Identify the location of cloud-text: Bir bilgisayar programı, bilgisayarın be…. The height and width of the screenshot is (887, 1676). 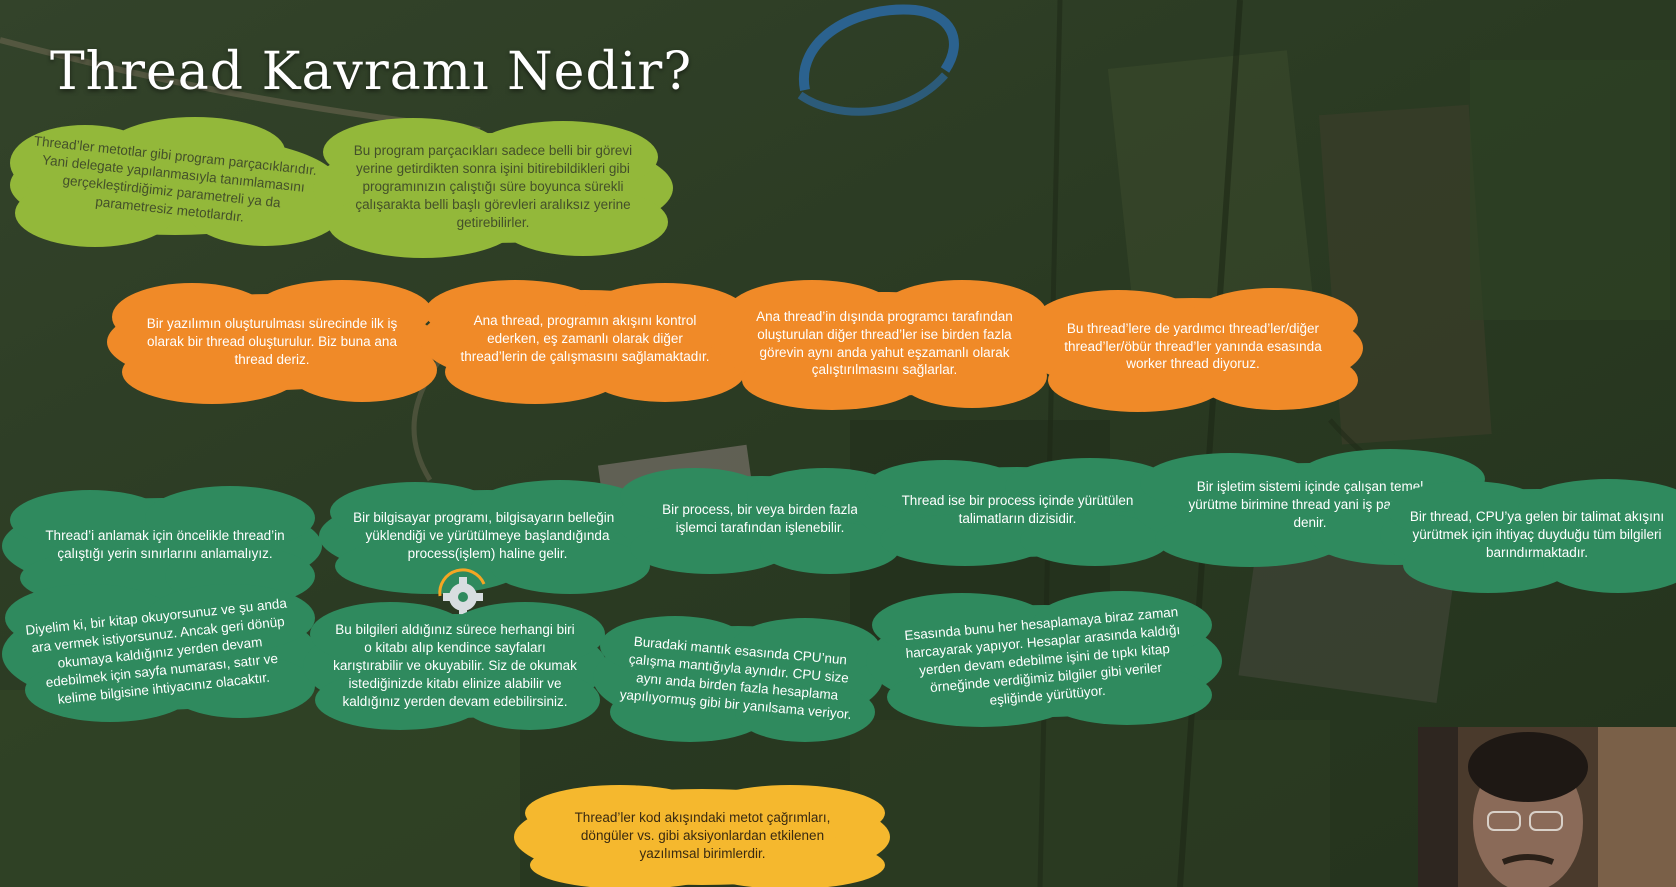
(487, 535).